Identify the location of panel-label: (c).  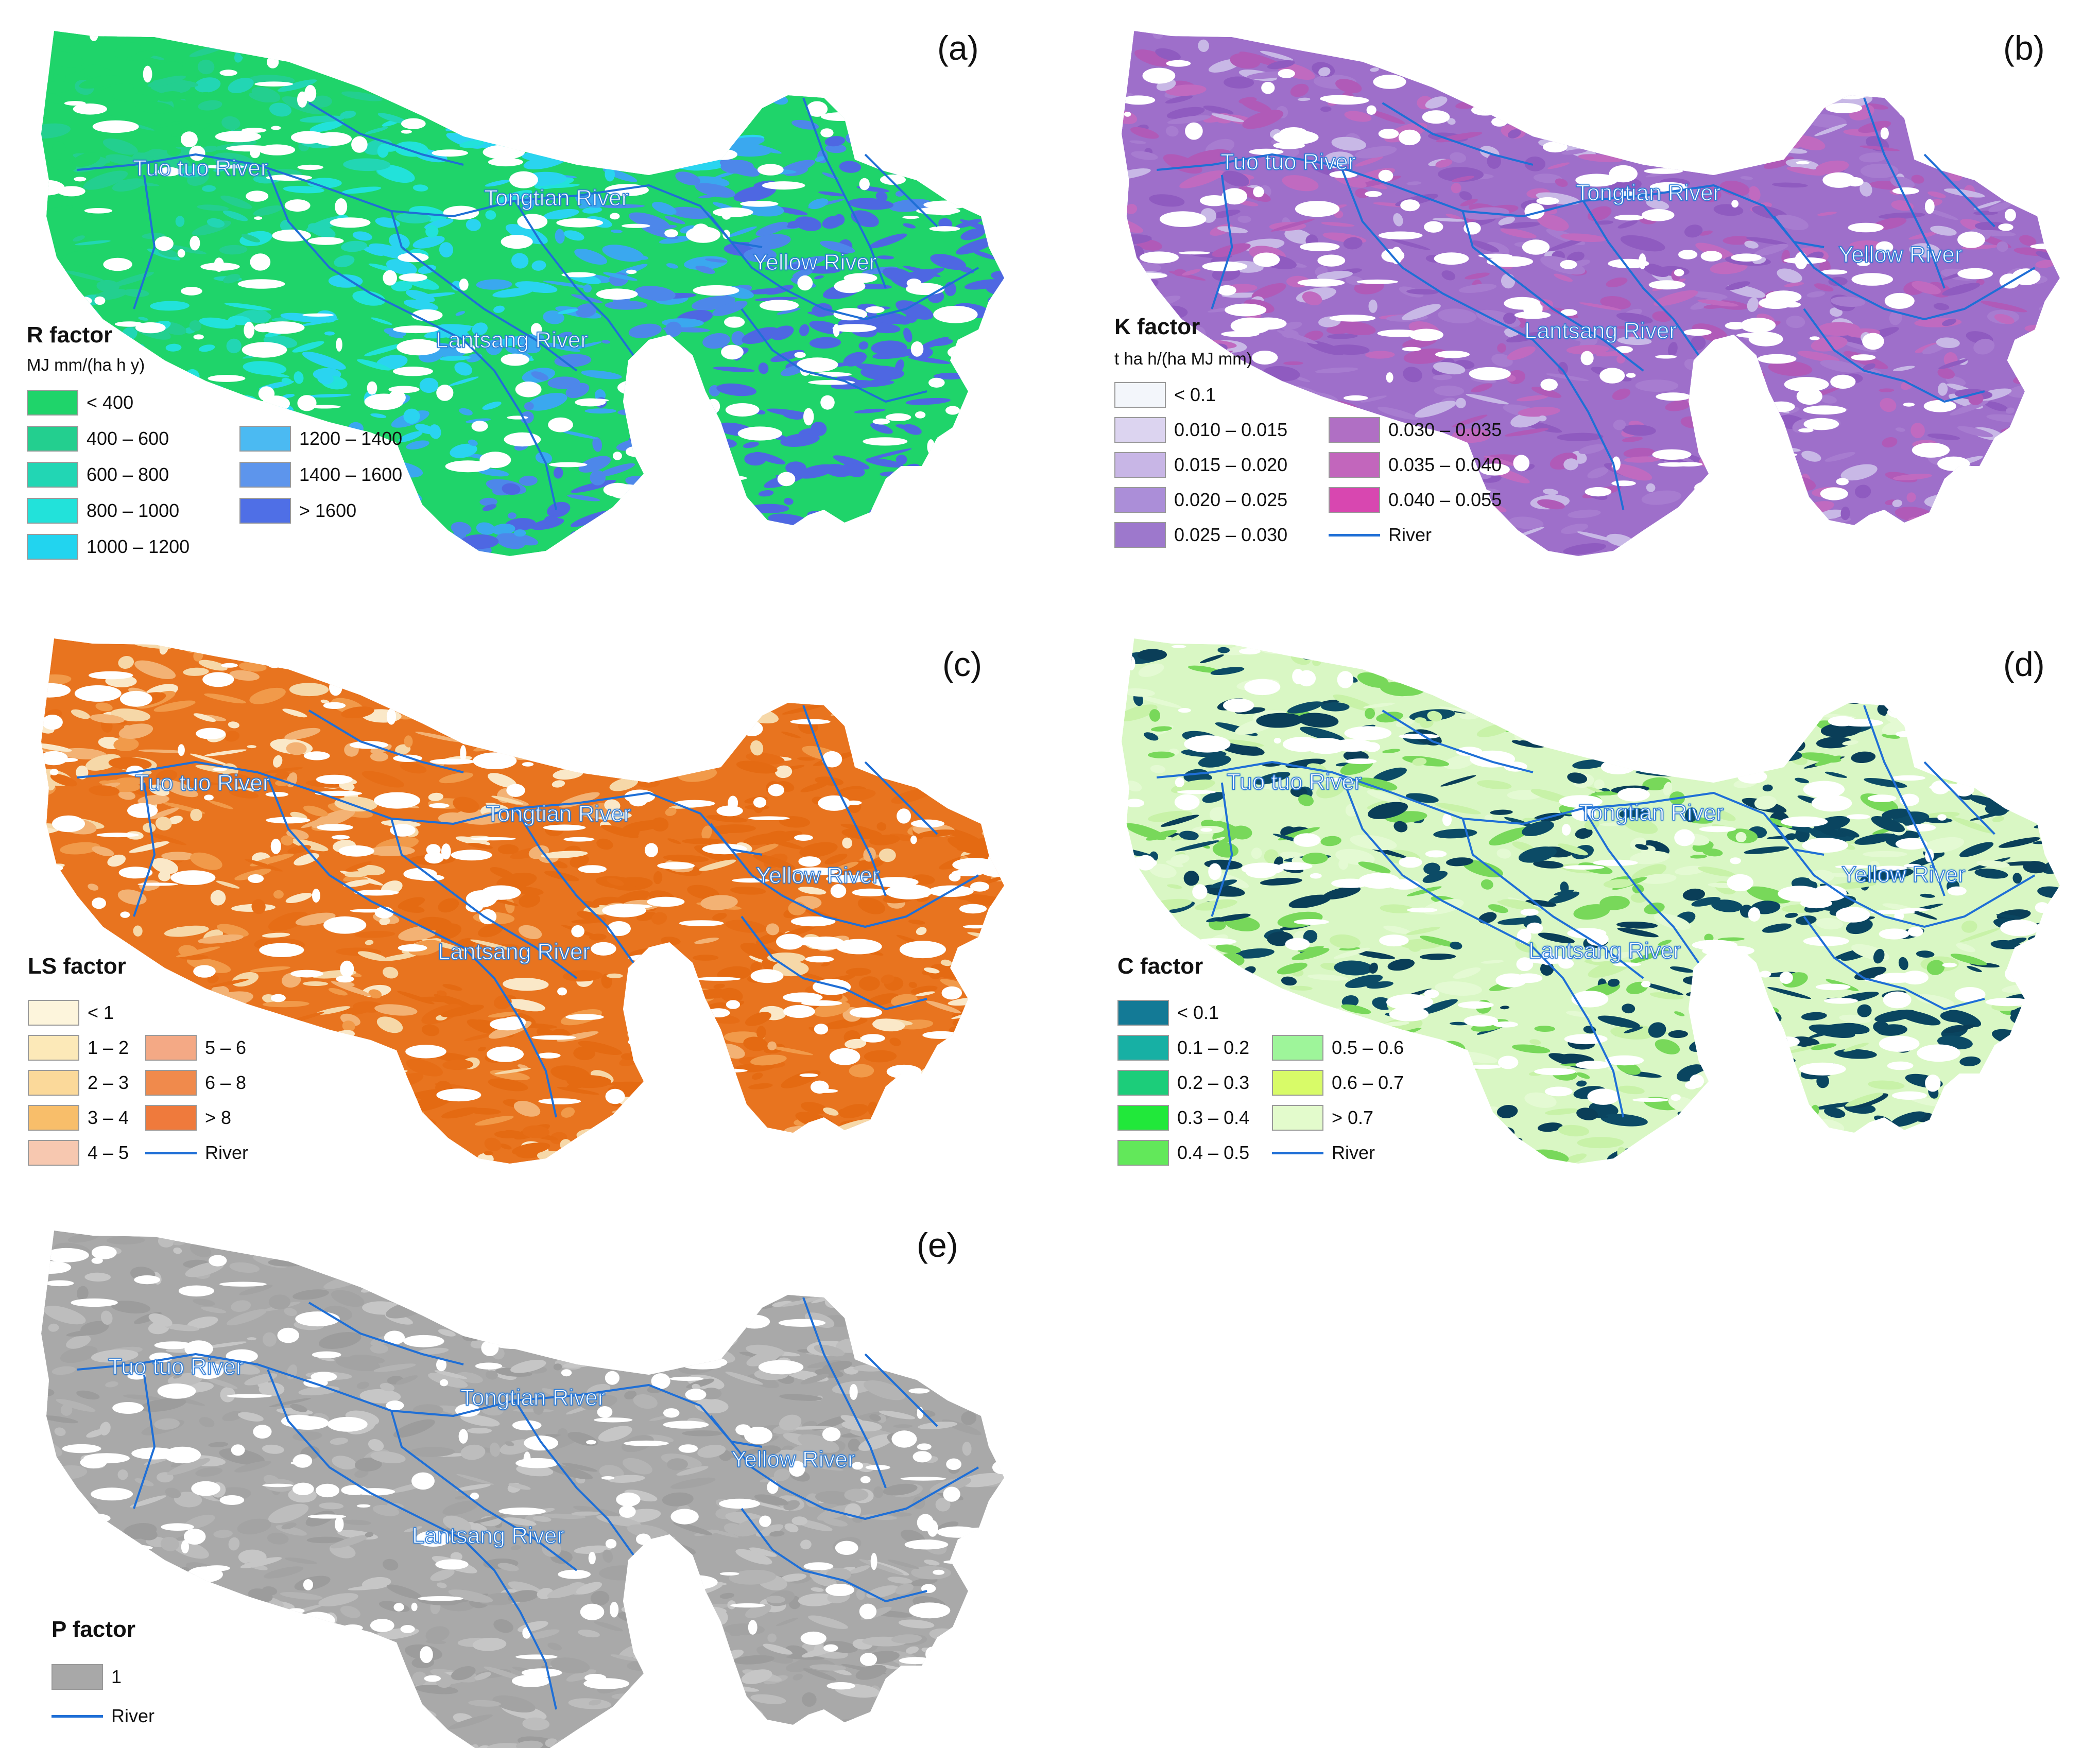
(962, 664).